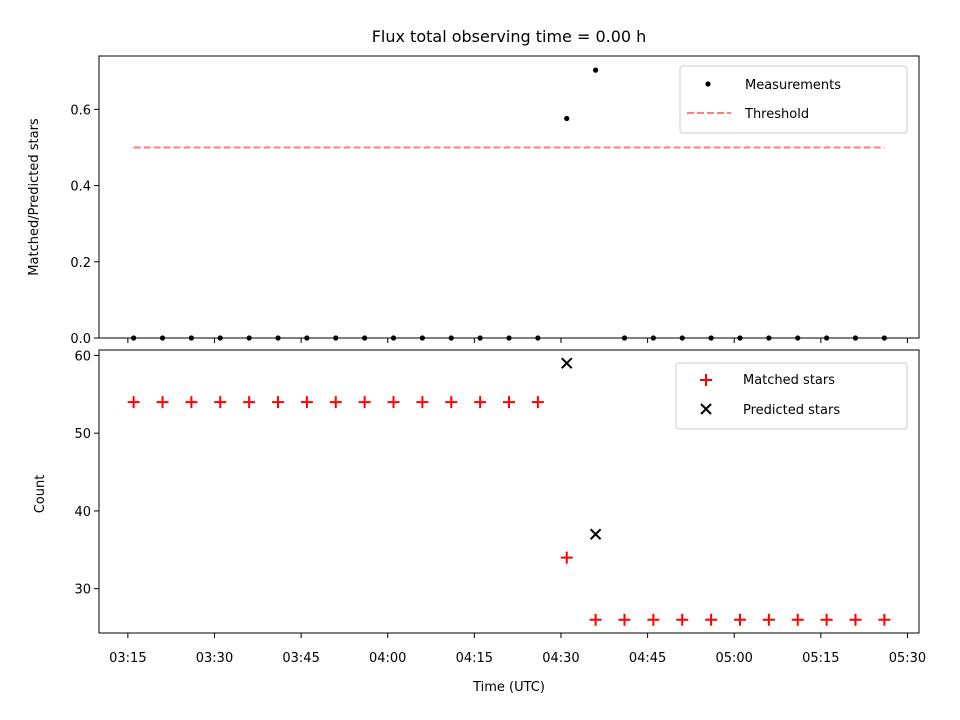 This screenshot has width=960, height=720. Describe the element at coordinates (708, 84) in the screenshot. I see `legend-marker-measurements` at that location.